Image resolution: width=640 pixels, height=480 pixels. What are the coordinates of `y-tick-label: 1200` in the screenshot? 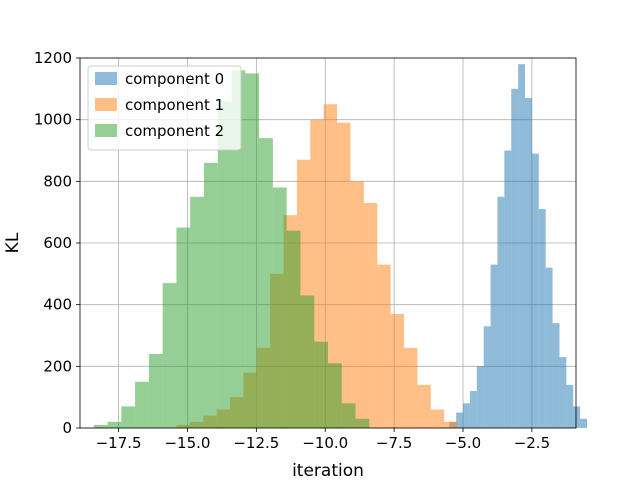 It's located at (53, 58).